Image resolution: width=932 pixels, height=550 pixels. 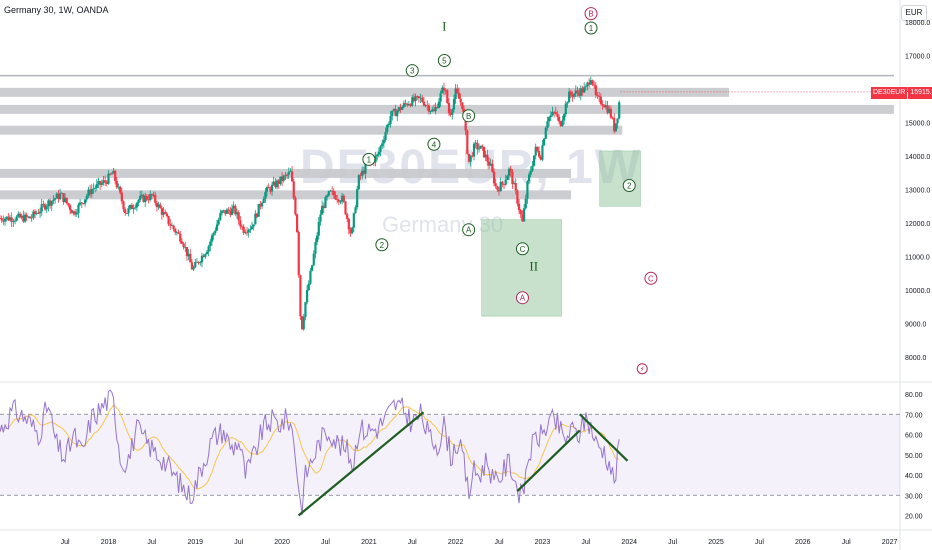 I want to click on rsi-axis-tick: 50.00, so click(x=914, y=456).